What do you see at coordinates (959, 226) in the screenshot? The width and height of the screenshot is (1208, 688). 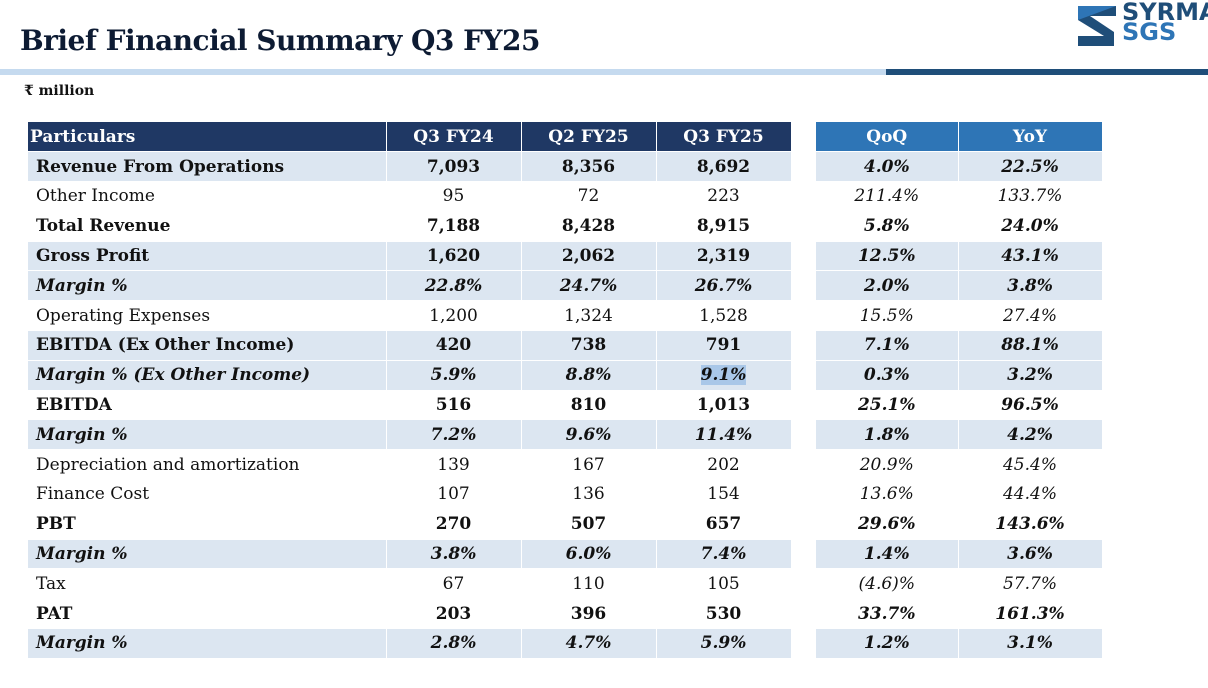 I see `growth-row: 5.8% 24.0%` at bounding box center [959, 226].